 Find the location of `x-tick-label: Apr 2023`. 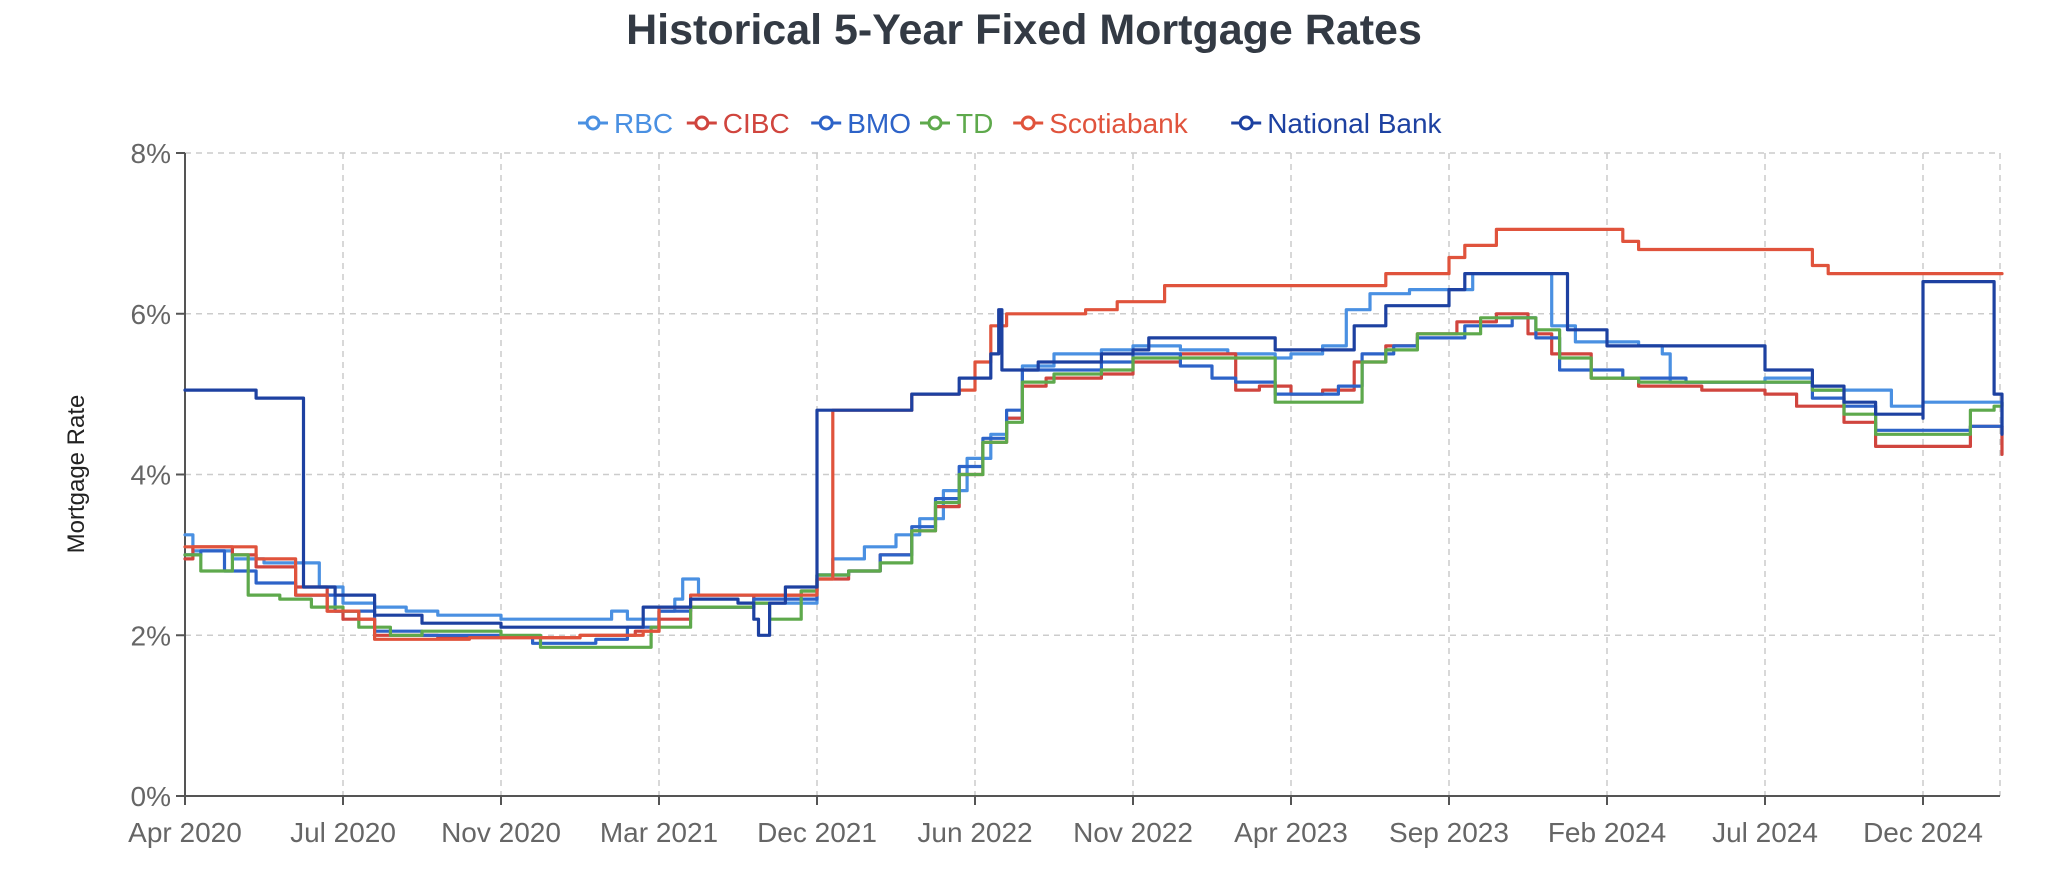

x-tick-label: Apr 2023 is located at coordinates (1291, 832).